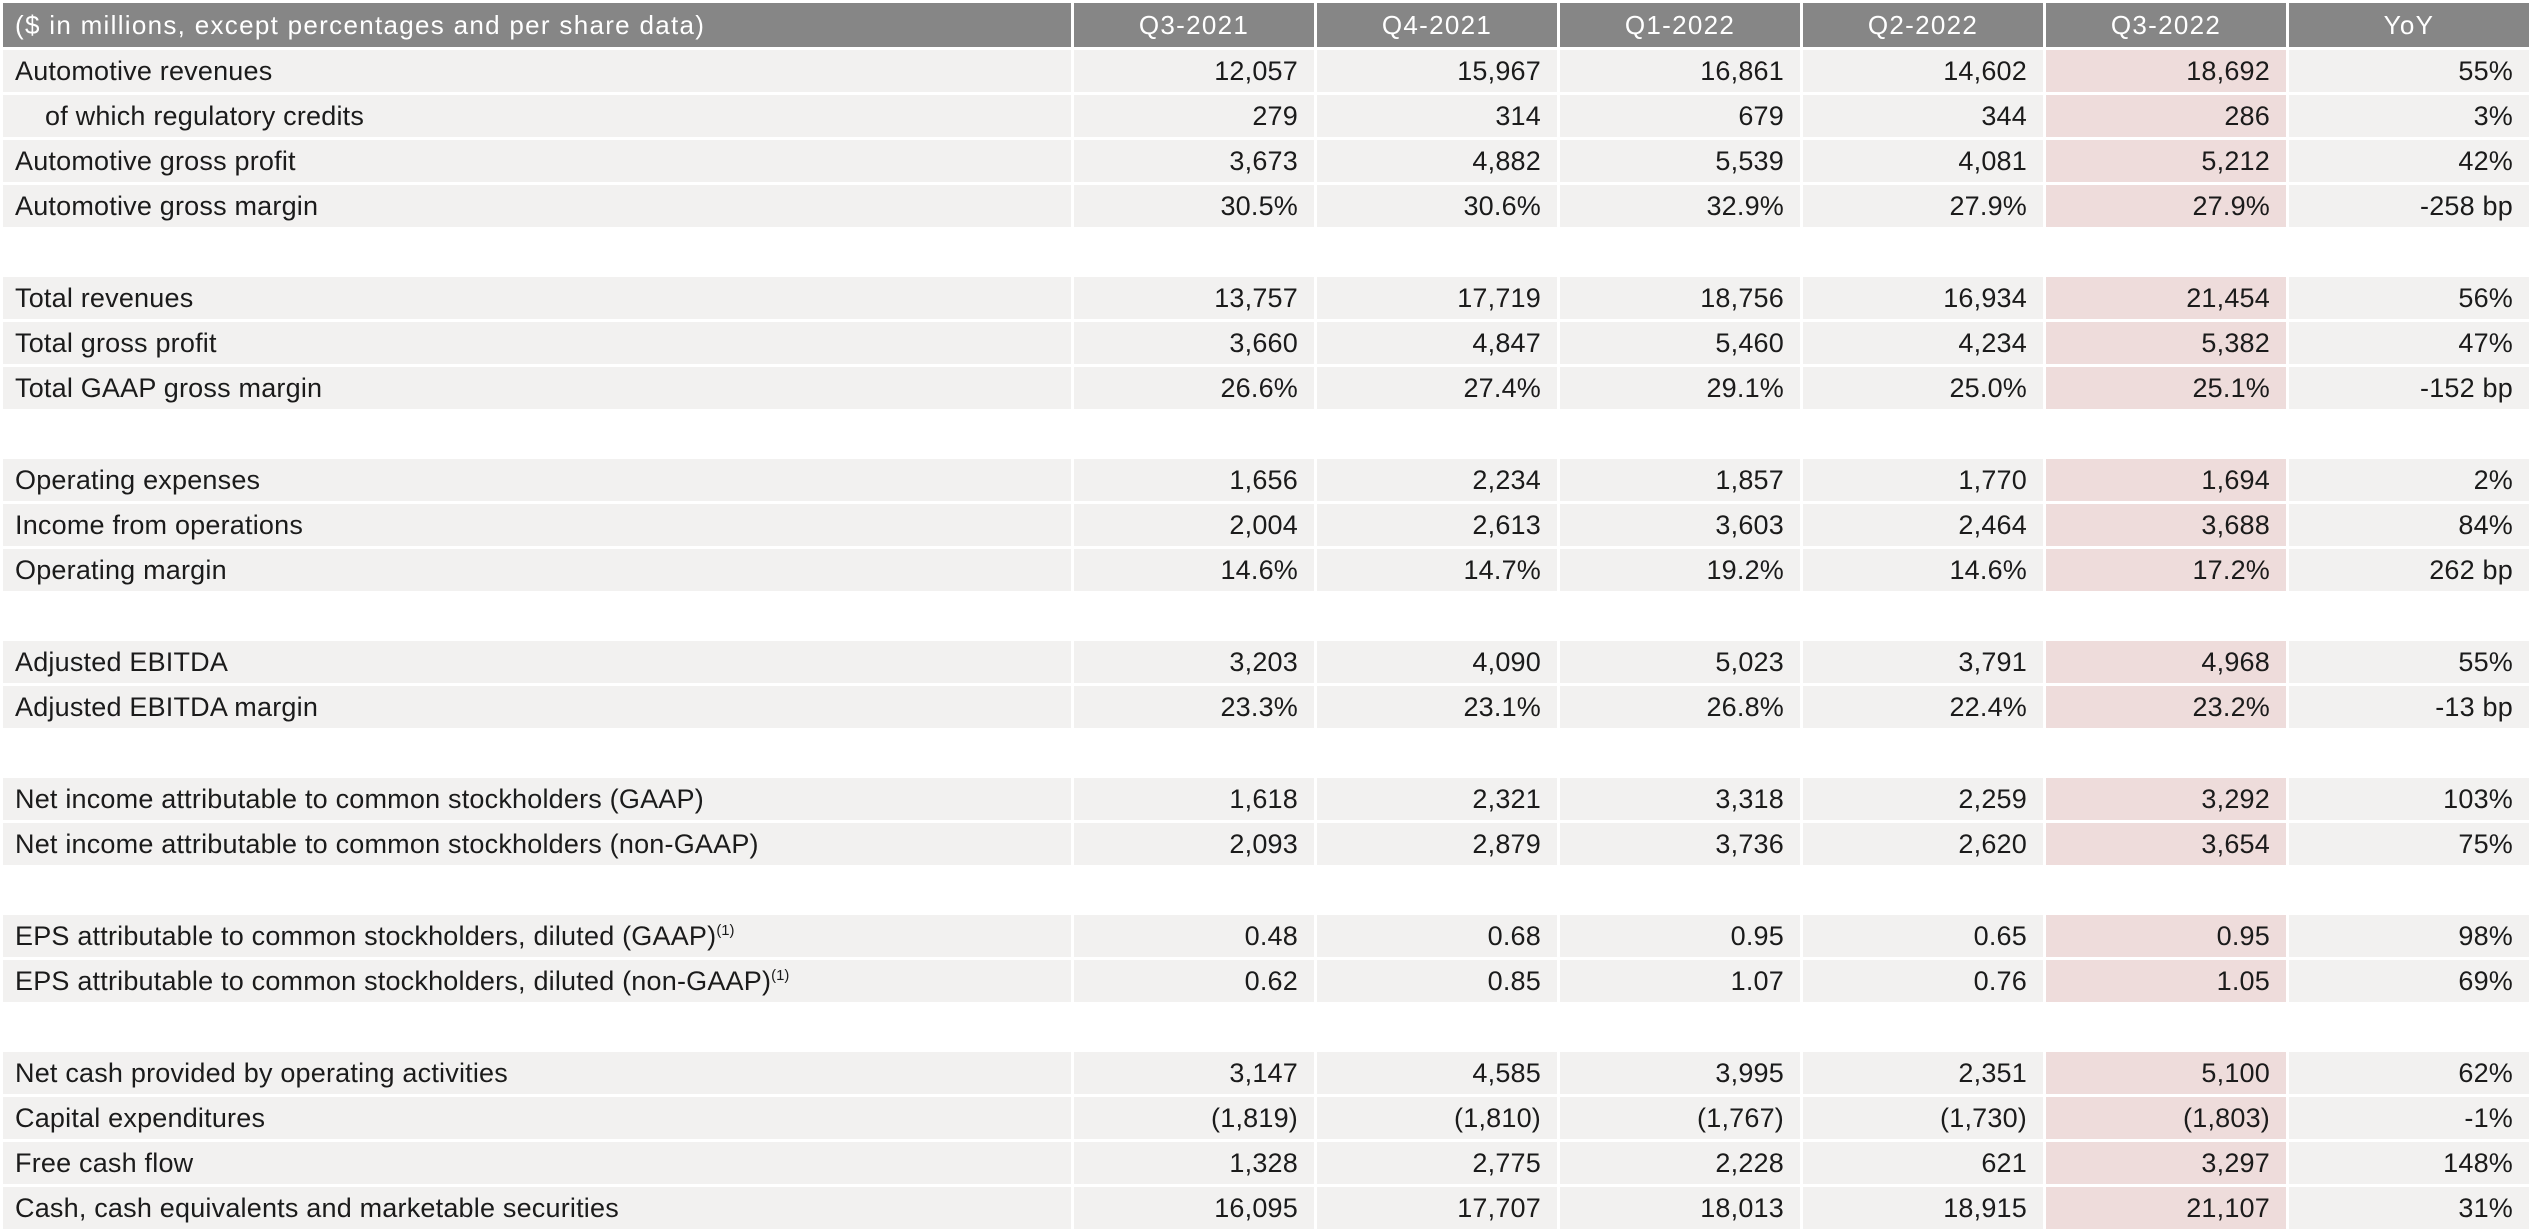 The image size is (2532, 1230). I want to click on row-label: Free cash flow, so click(537, 1163).